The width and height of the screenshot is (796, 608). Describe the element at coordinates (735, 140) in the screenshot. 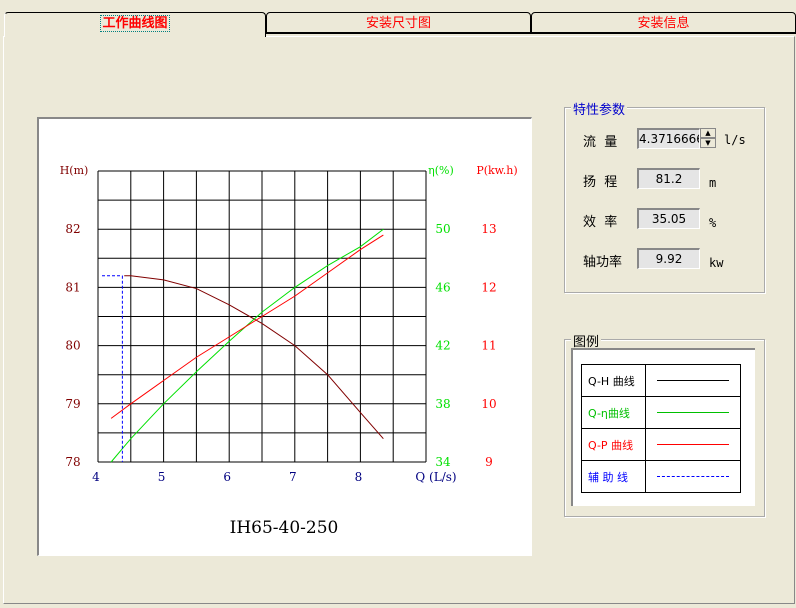

I see `flow-unit: l/s` at that location.